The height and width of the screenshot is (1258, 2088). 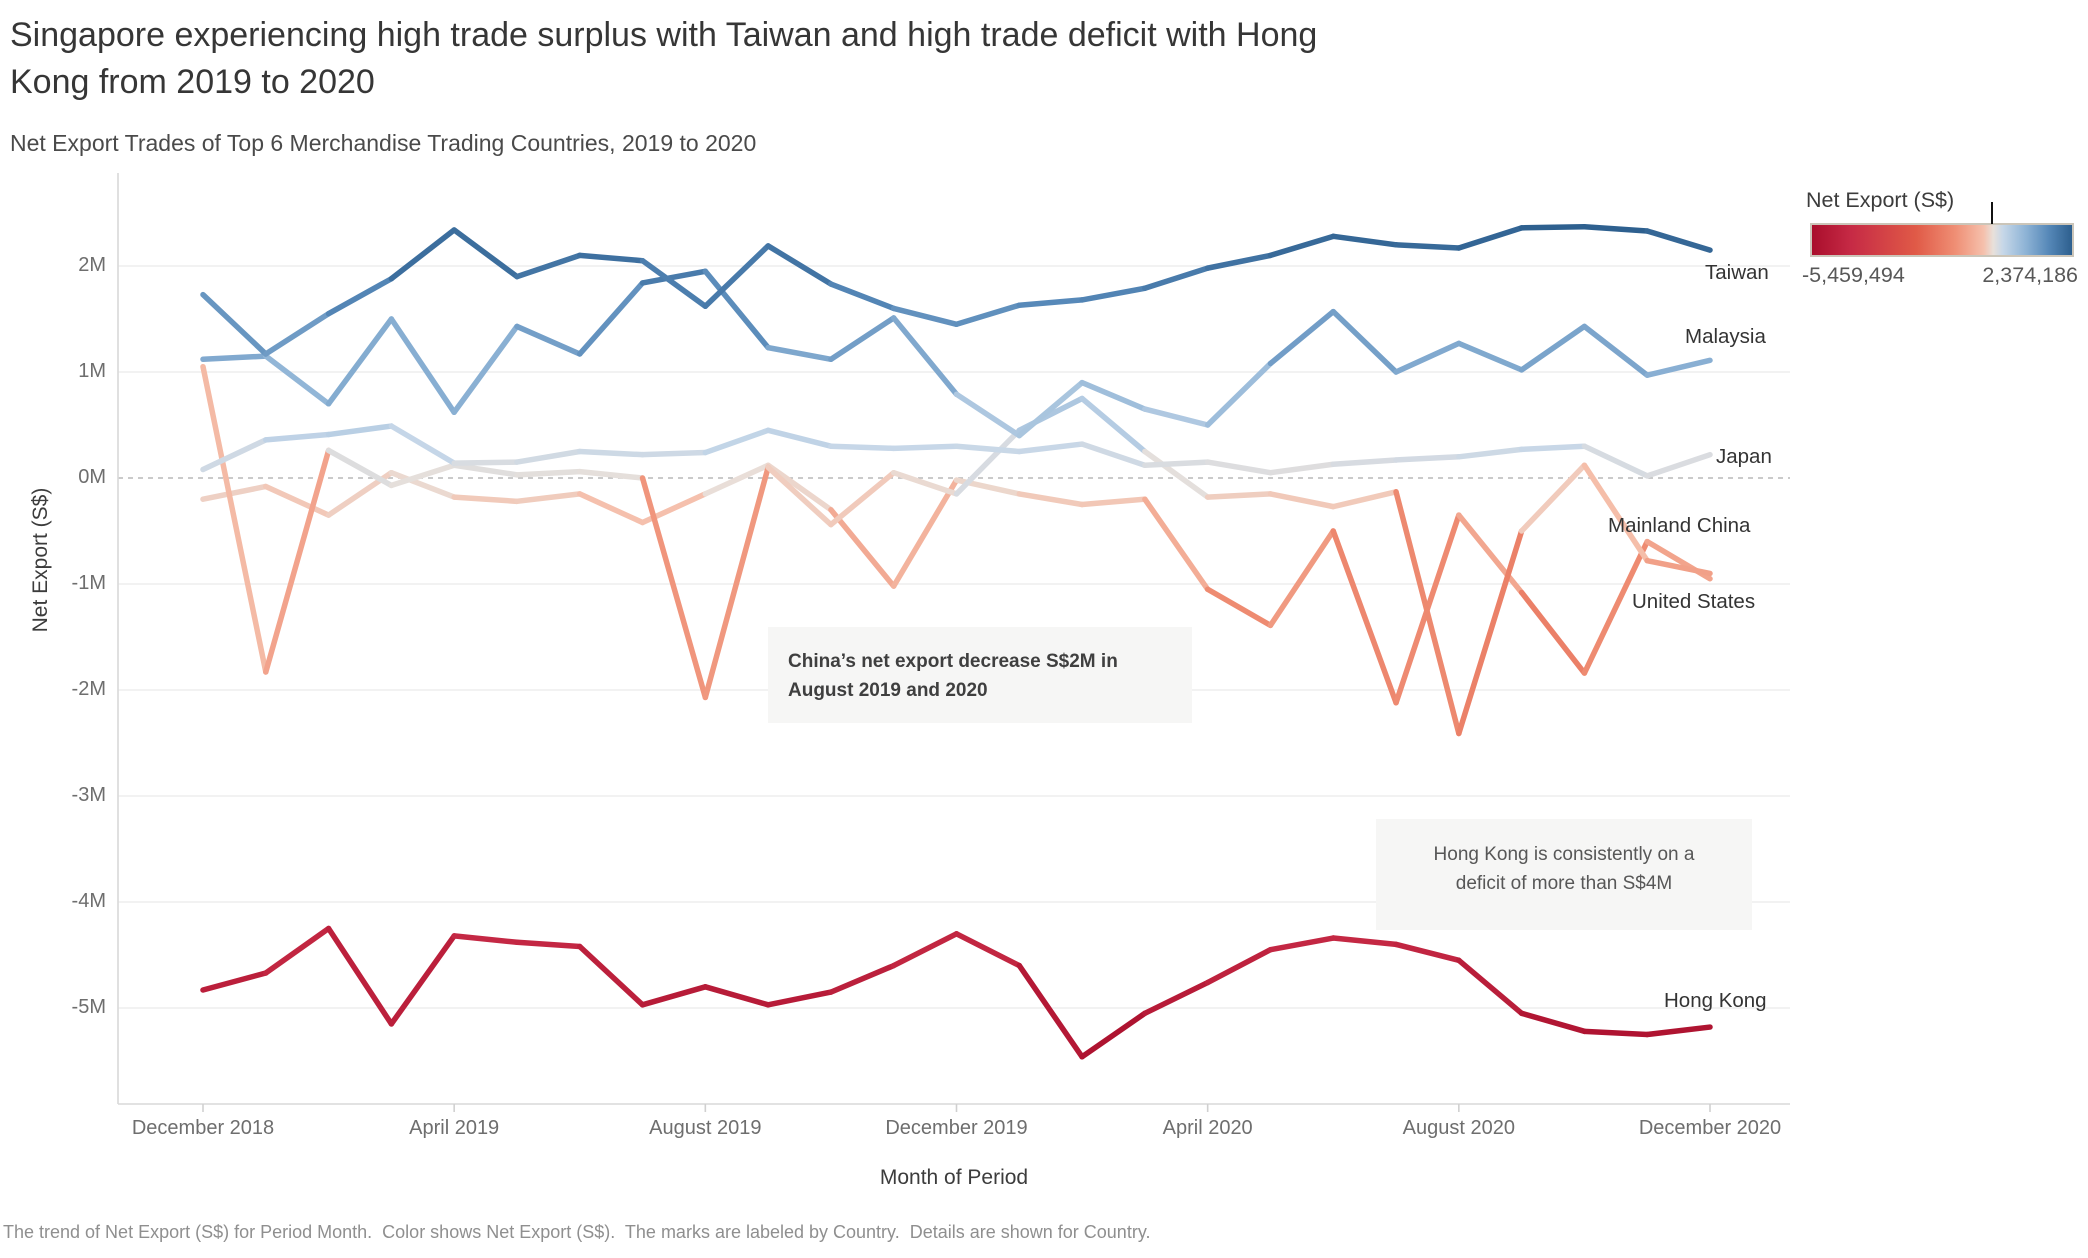 I want to click on y-tick-label: -3M, so click(x=88, y=795).